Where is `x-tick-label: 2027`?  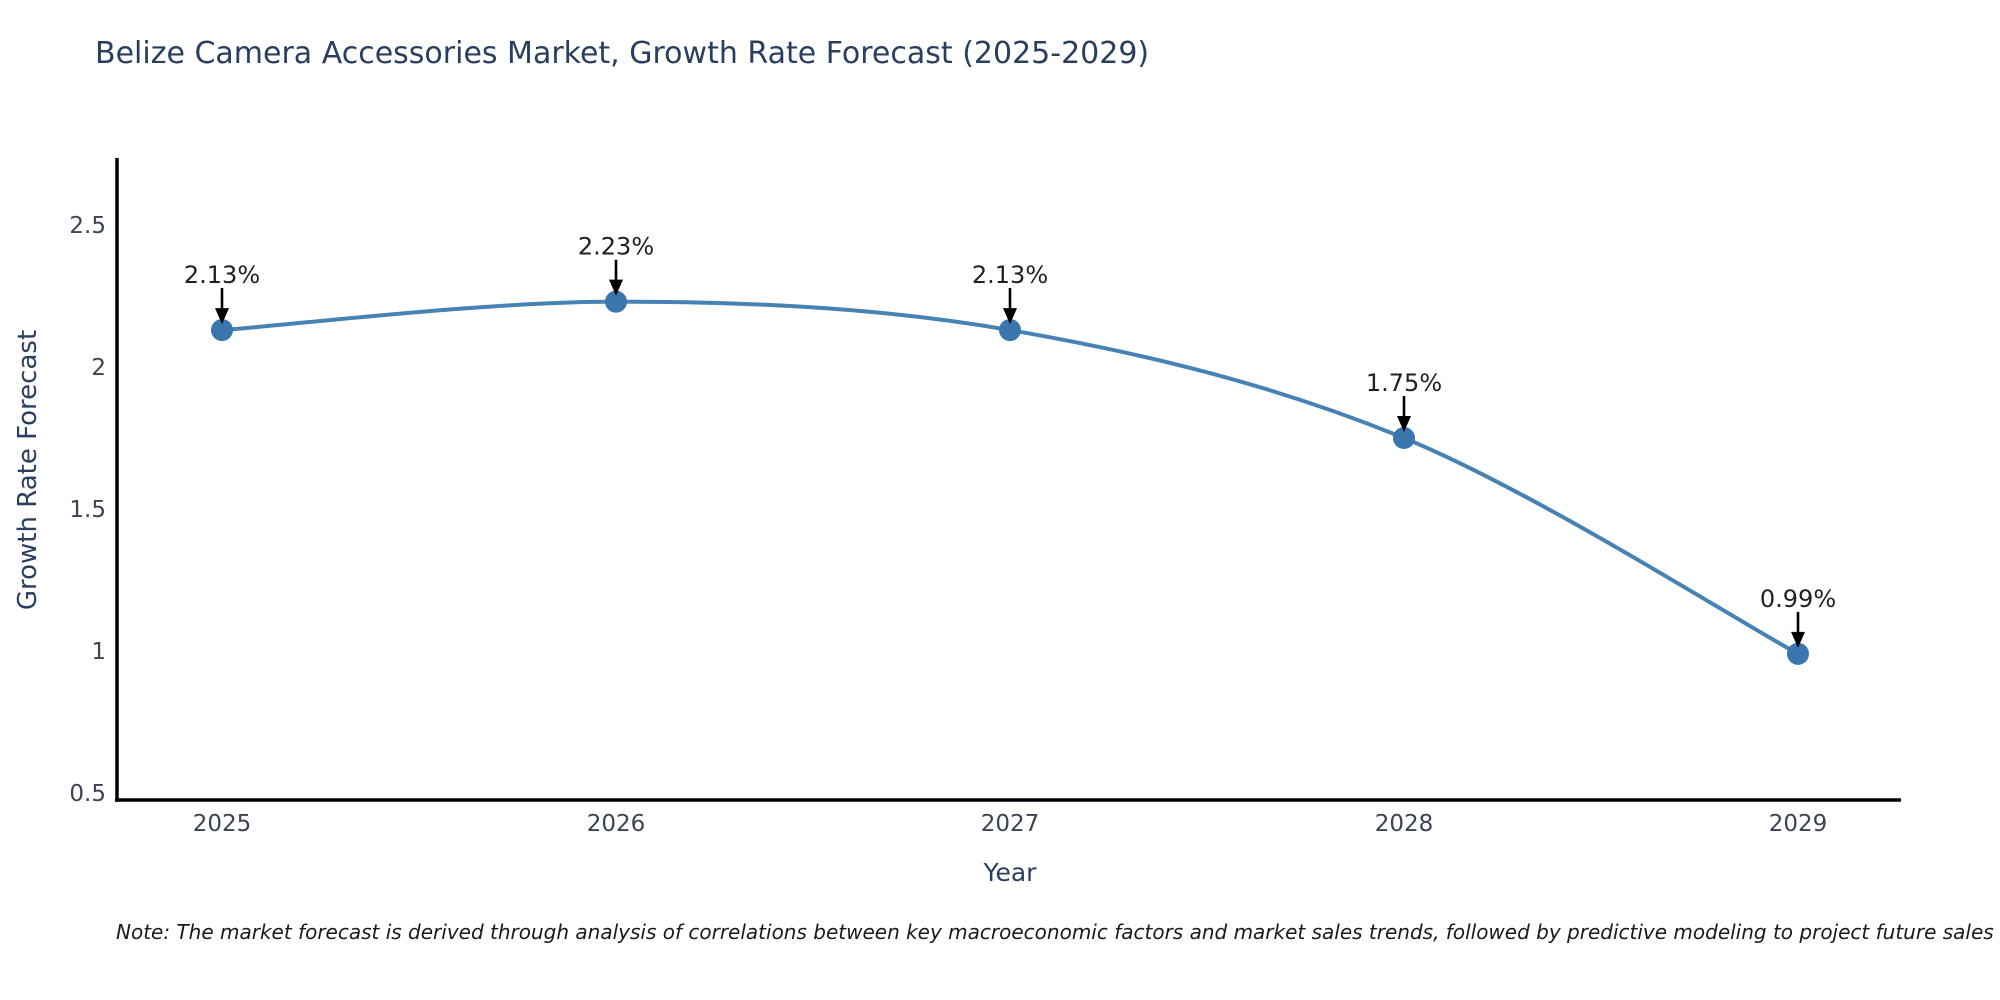 x-tick-label: 2027 is located at coordinates (1010, 824).